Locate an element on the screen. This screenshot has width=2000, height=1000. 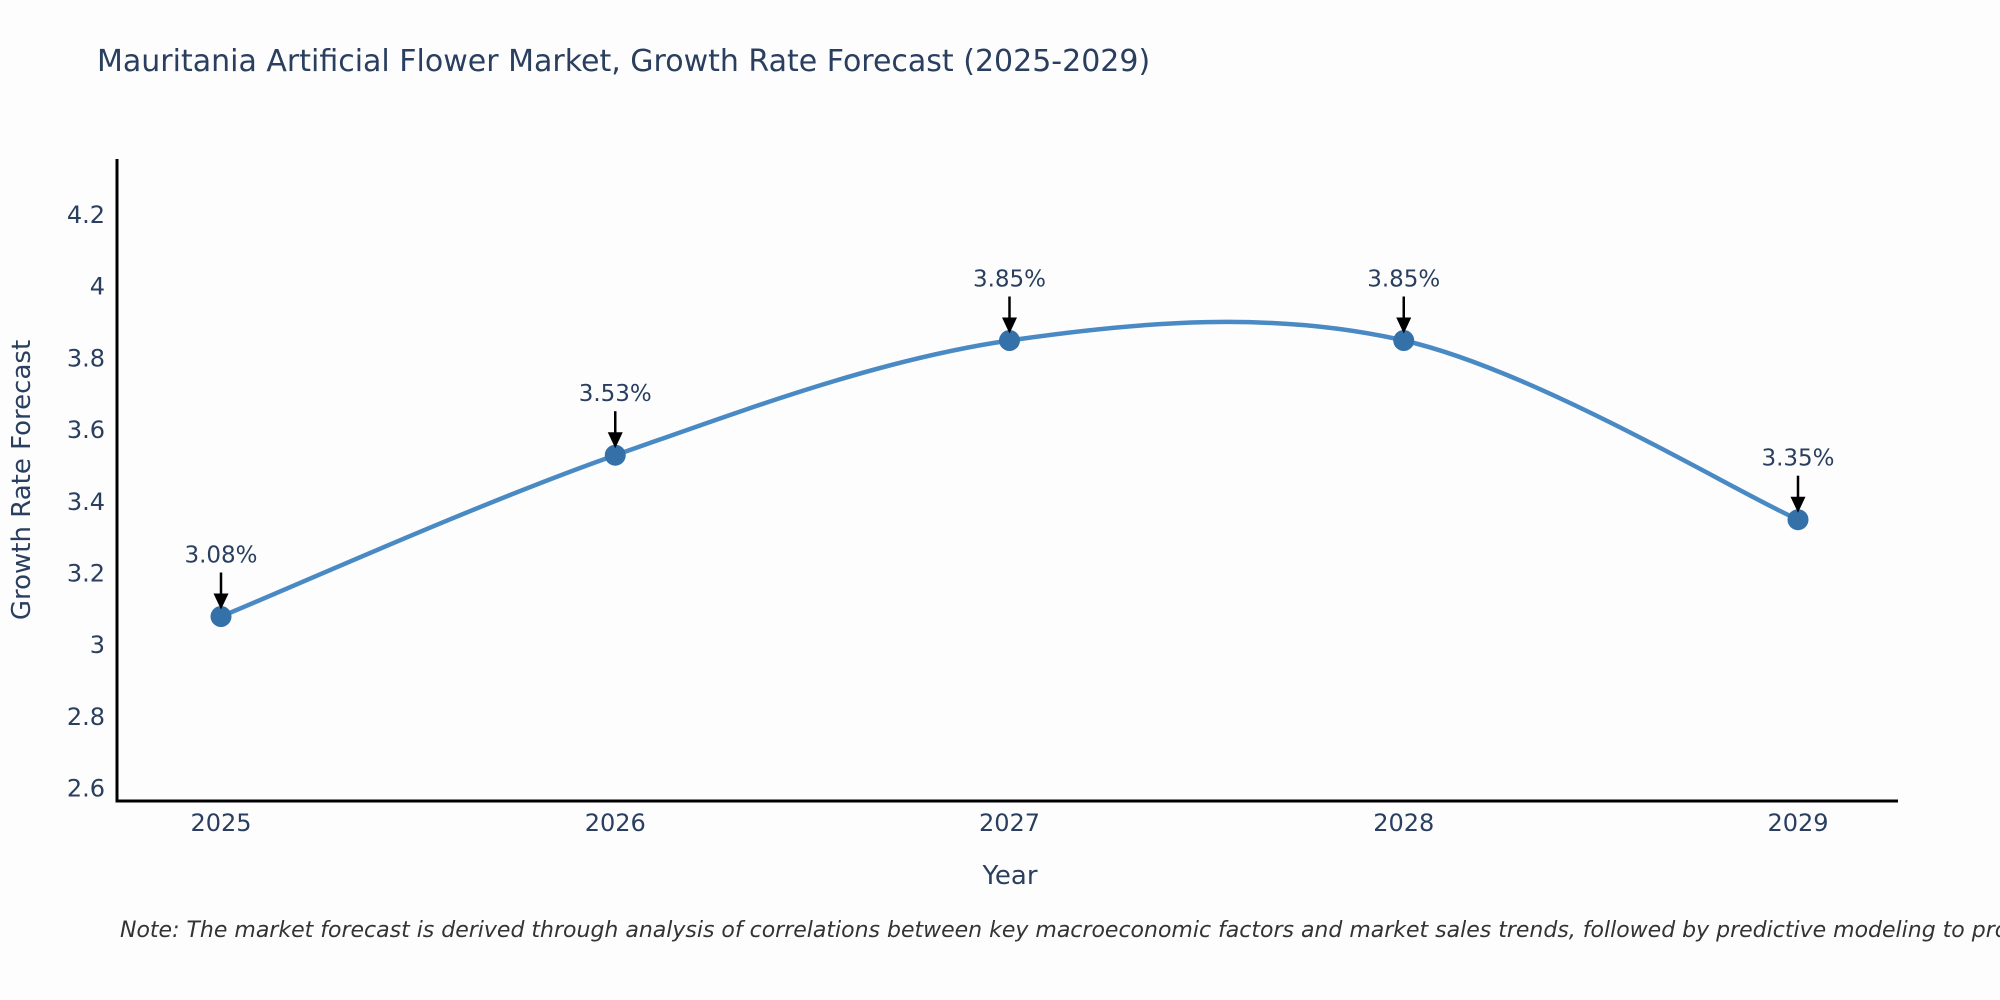
x-tick-label: 2026 is located at coordinates (615, 823).